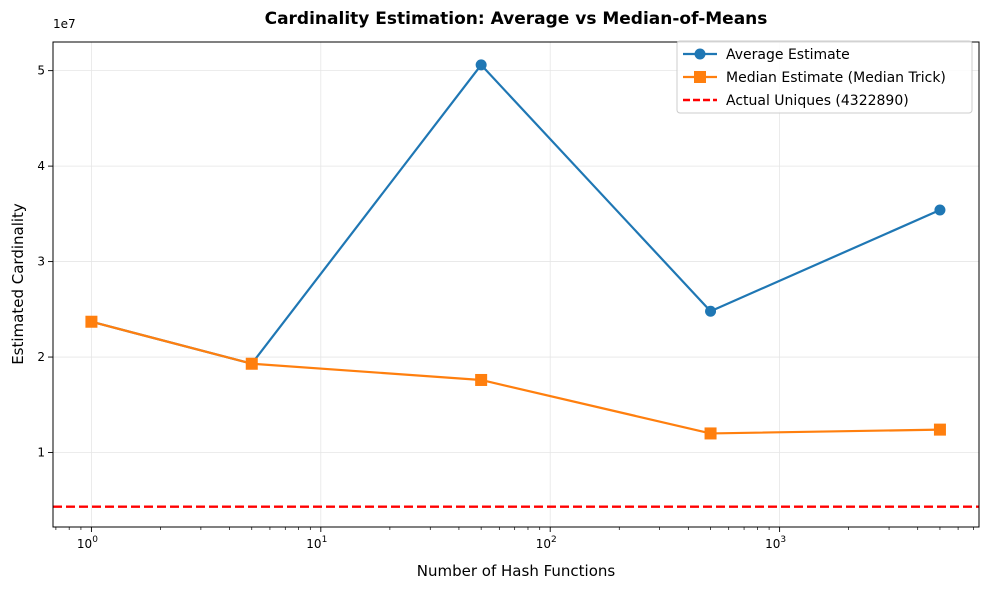 This screenshot has width=989, height=590. I want to click on y-axis: 1 2 3 4 5, so click(45, 262).